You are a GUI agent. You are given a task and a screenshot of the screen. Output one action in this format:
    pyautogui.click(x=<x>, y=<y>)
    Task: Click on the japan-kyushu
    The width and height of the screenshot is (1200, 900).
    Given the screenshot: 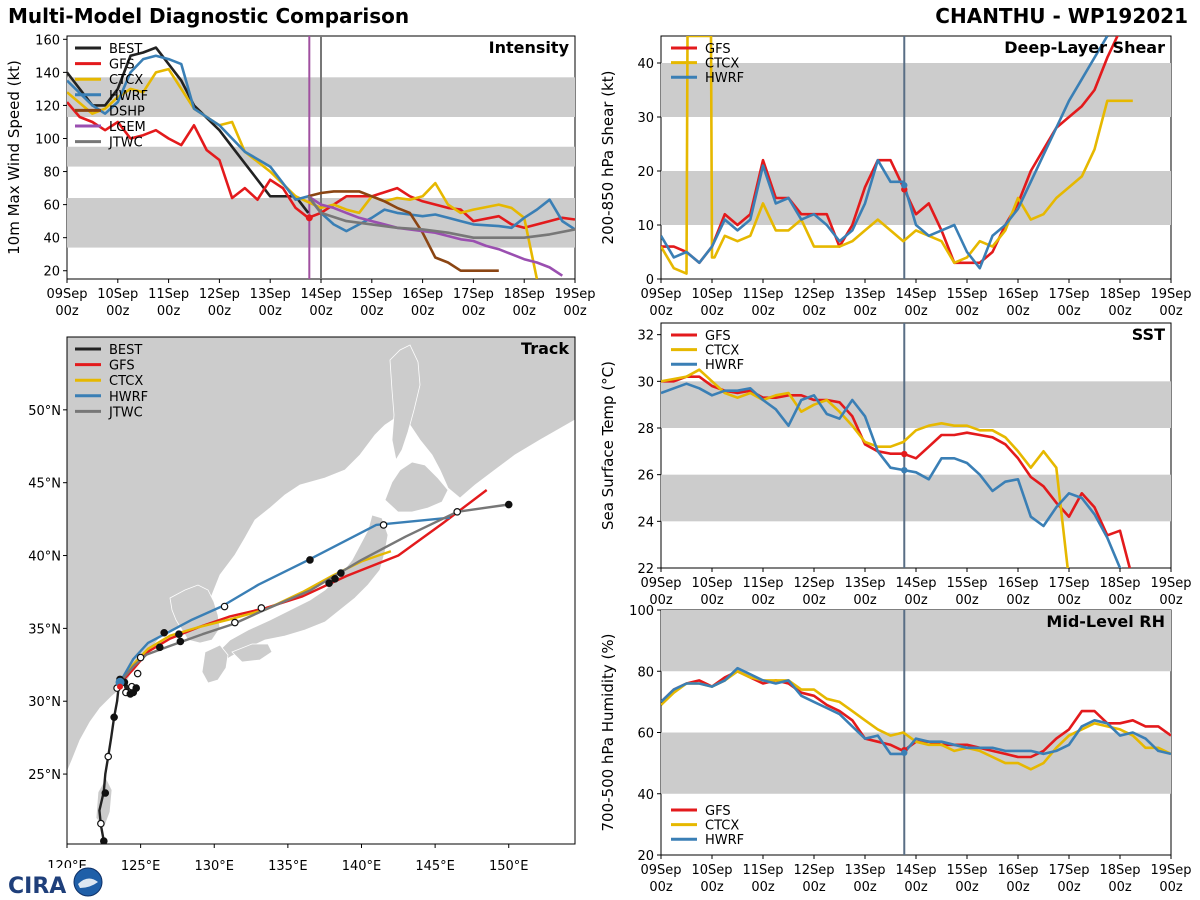 What is the action you would take?
    pyautogui.click(x=215, y=664)
    